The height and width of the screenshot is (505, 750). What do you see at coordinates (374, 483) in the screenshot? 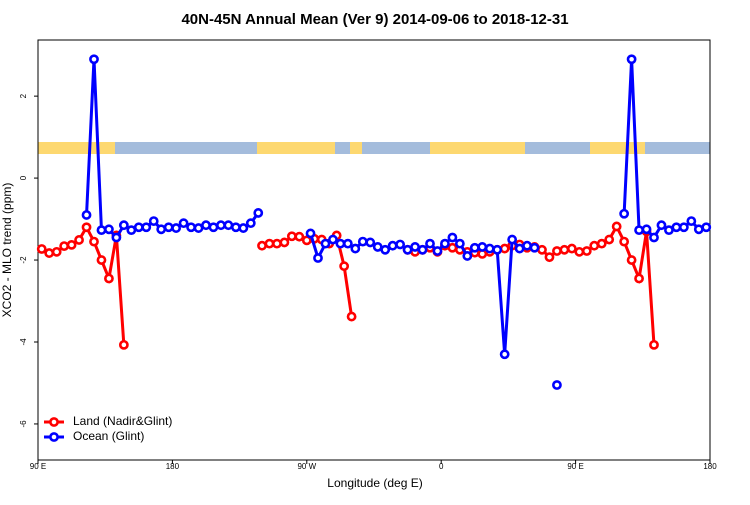
I see `x-axis-label: Longitude (deg E)` at bounding box center [374, 483].